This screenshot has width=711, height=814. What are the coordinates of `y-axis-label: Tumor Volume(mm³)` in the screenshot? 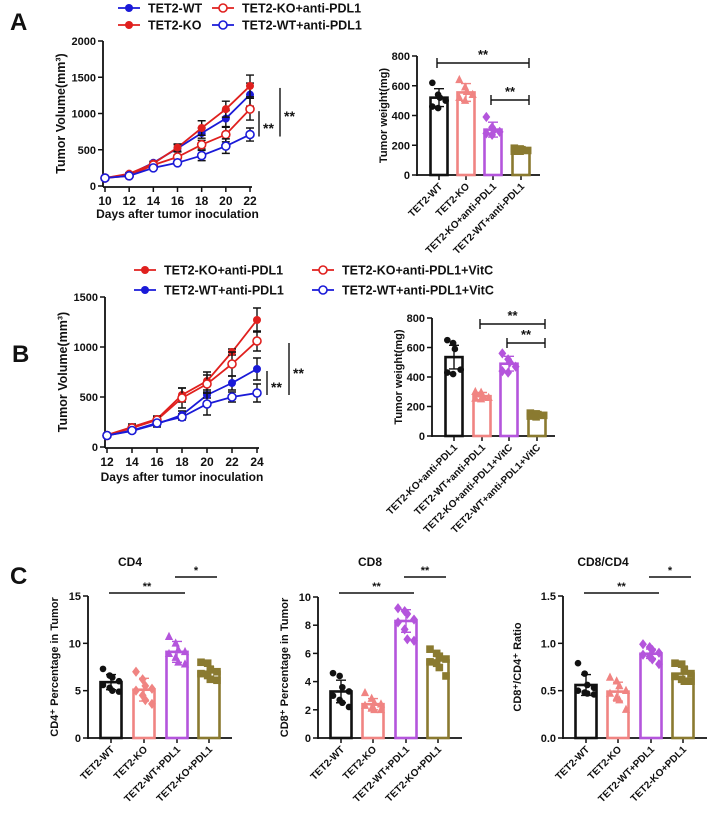 It's located at (61, 113).